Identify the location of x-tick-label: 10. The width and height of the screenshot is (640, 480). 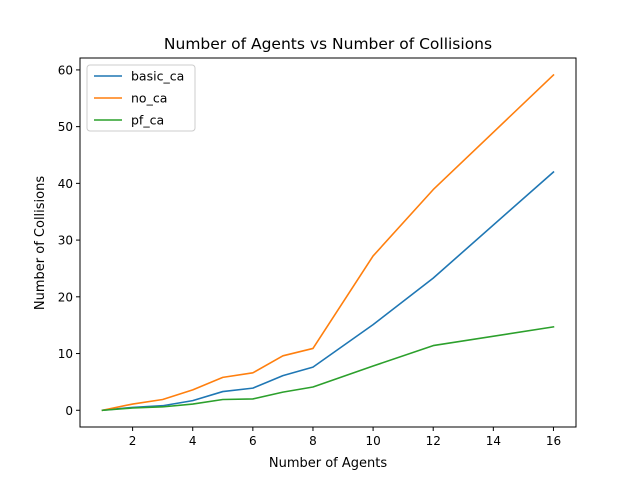
(372, 441).